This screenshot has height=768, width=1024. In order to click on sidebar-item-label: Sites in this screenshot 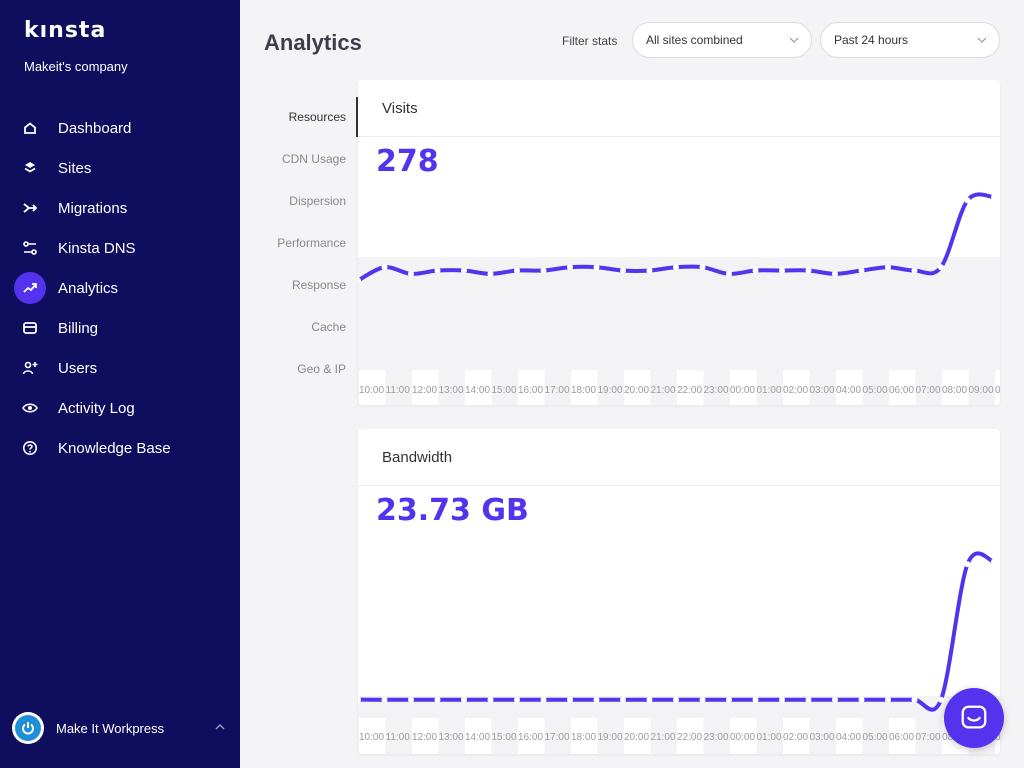, I will do `click(75, 168)`.